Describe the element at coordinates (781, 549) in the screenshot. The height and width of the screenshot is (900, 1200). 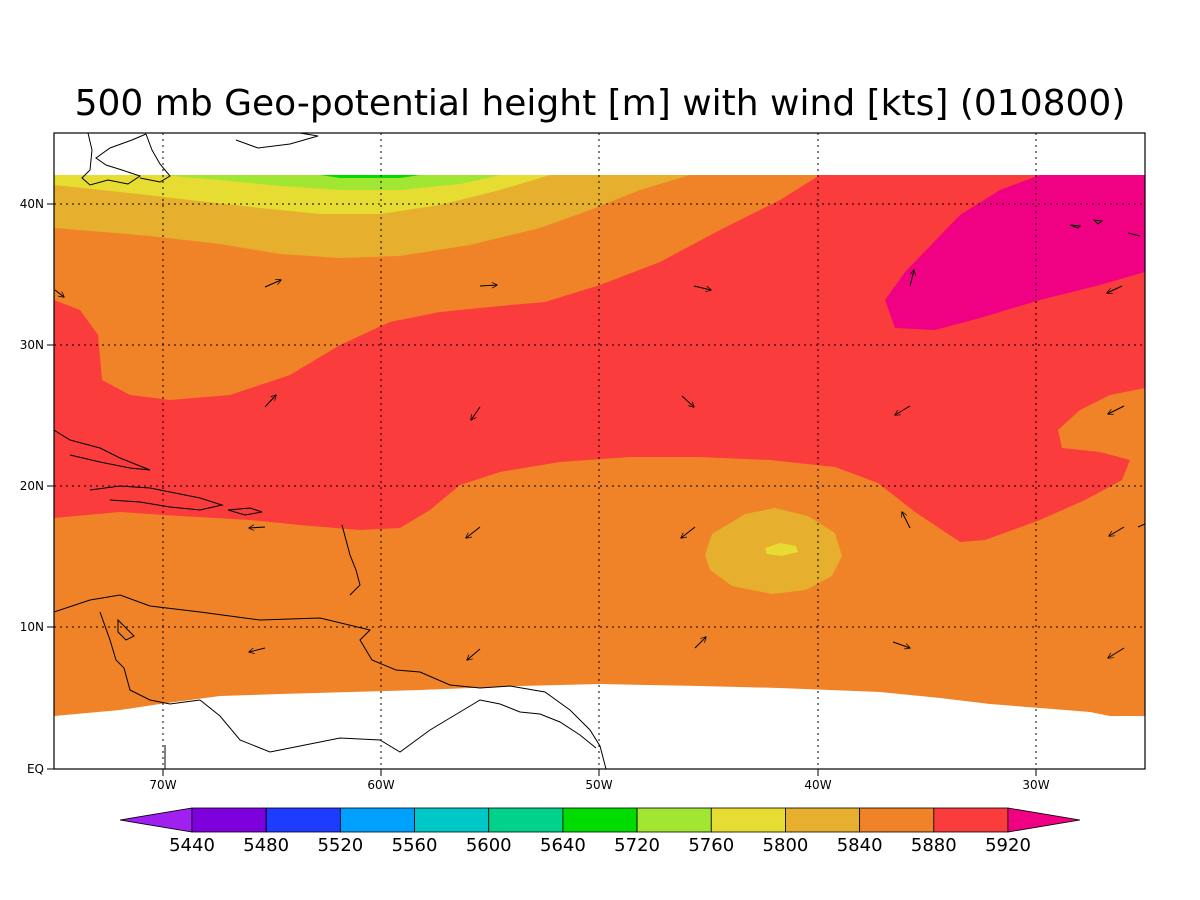
I see `contour-band-5800-cell` at that location.